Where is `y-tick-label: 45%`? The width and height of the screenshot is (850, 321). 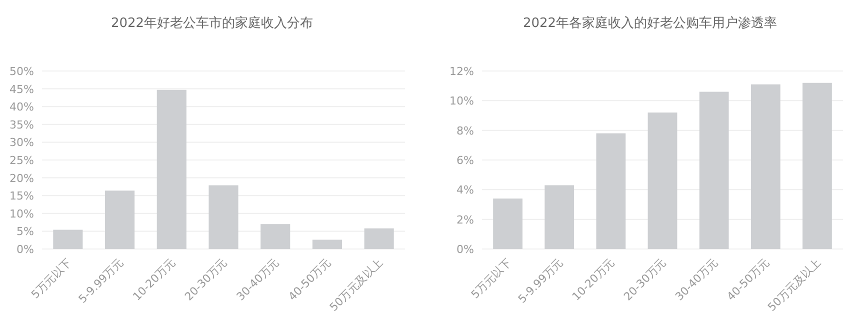
y-tick-label: 45% is located at coordinates (22, 89).